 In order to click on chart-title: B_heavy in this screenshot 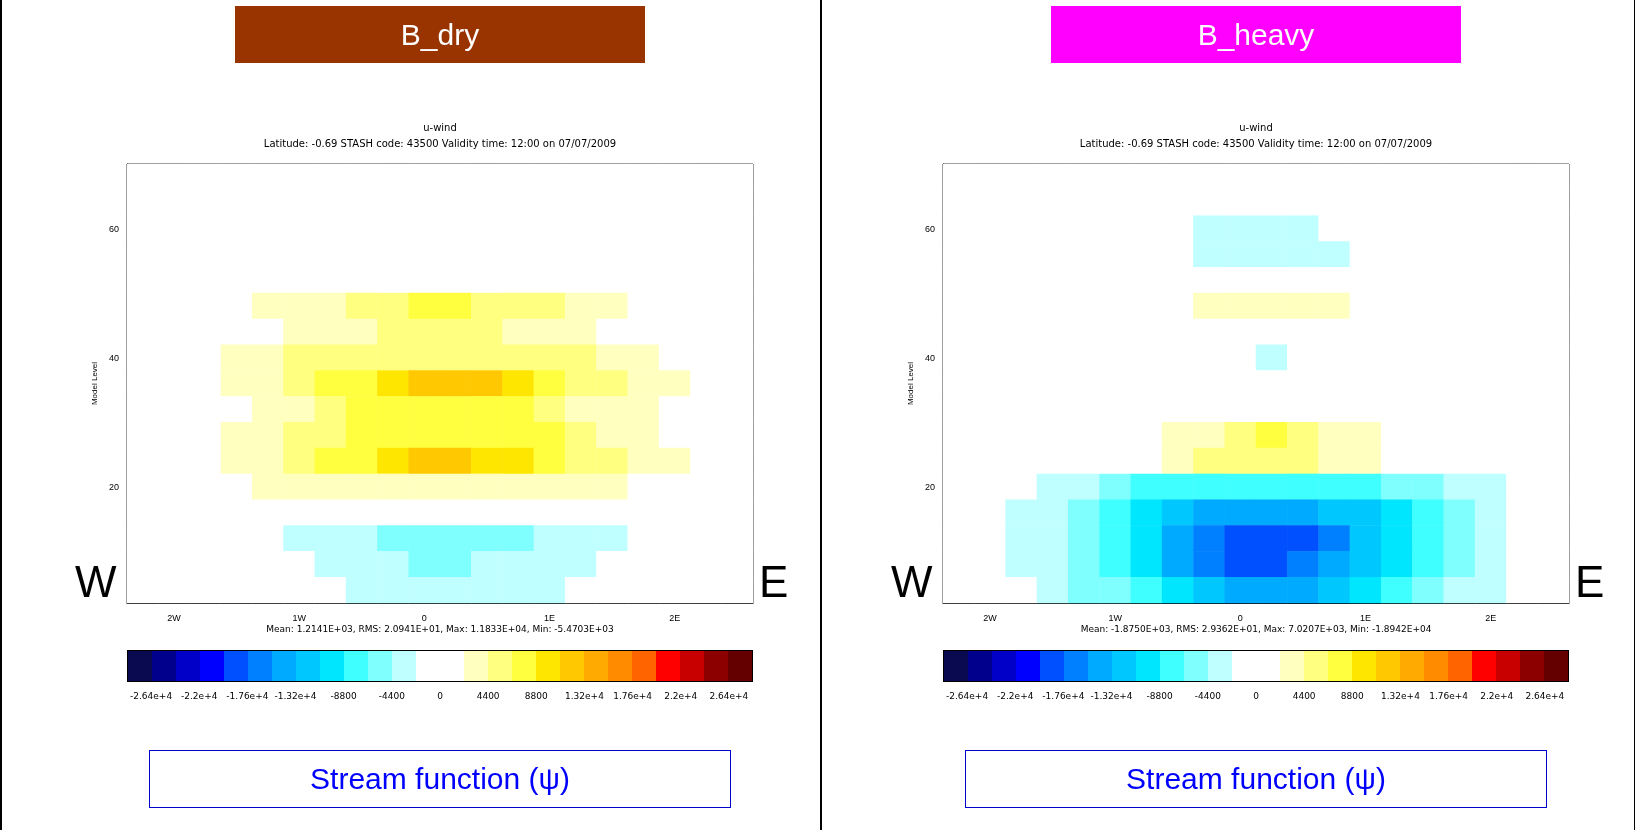, I will do `click(1256, 34)`.